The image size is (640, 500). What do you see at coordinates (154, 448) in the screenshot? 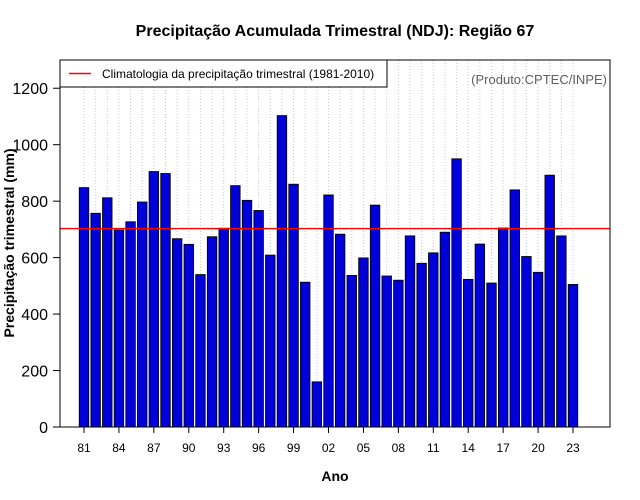
I see `x-tick-label: 87` at bounding box center [154, 448].